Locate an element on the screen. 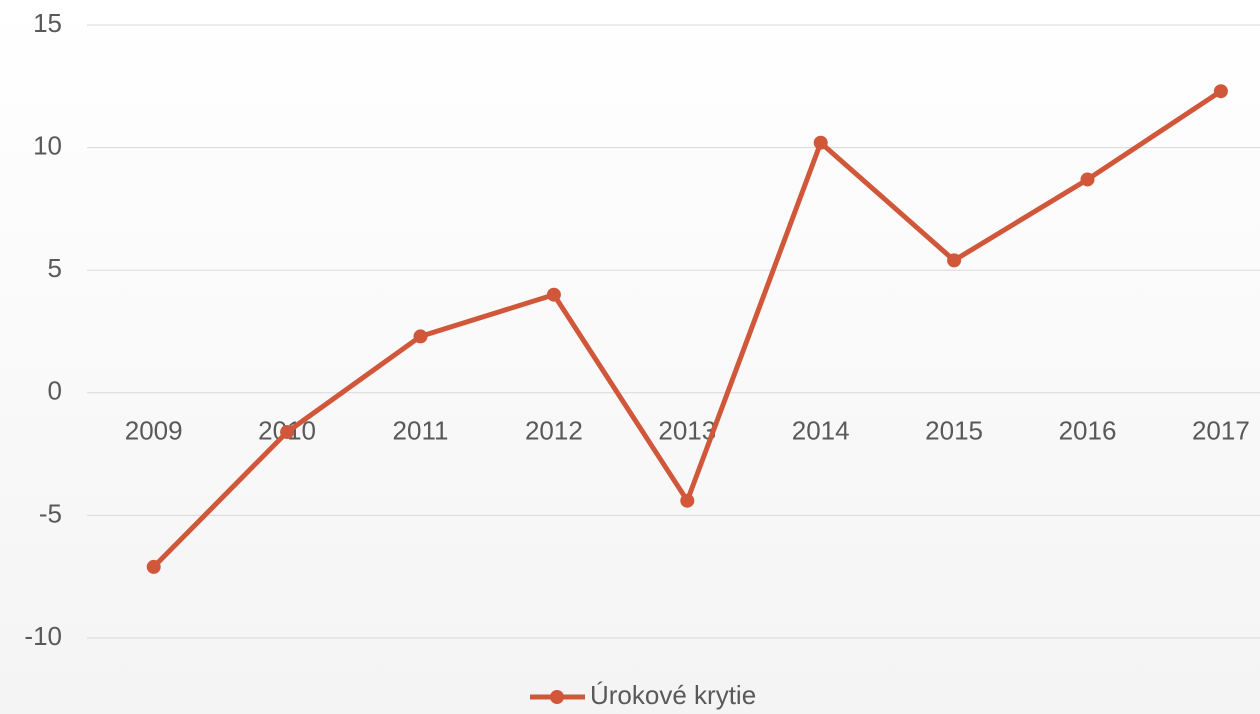  legend-marker is located at coordinates (557, 697).